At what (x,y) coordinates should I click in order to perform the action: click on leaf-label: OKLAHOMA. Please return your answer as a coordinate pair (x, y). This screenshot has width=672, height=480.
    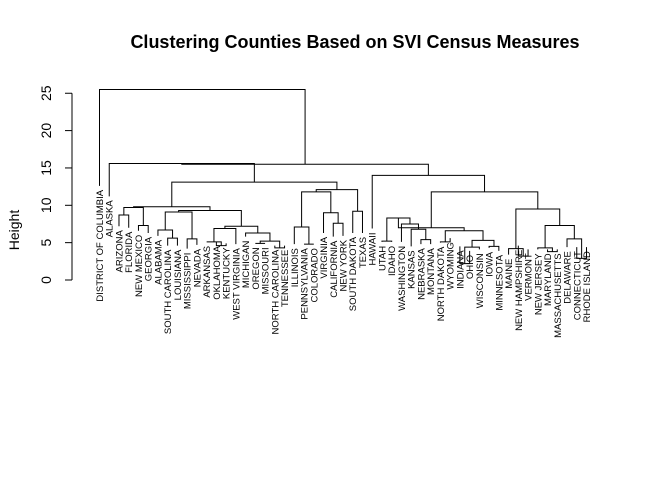
    Looking at the image, I should click on (217, 272).